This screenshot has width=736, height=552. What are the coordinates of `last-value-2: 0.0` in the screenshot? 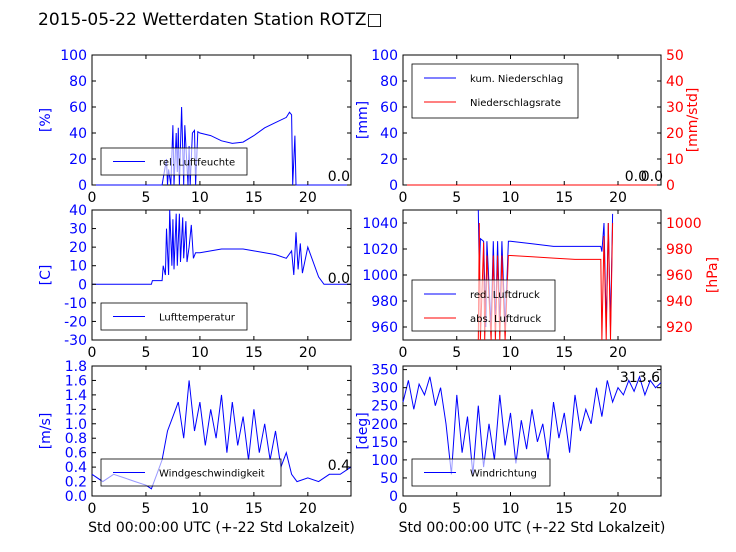 It's located at (339, 279).